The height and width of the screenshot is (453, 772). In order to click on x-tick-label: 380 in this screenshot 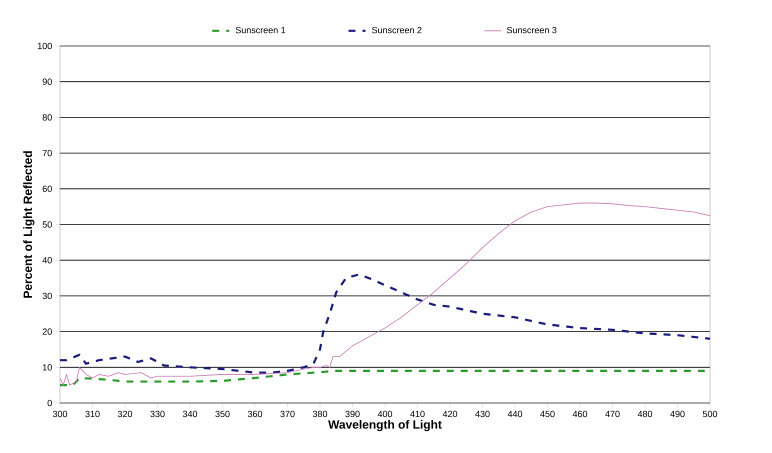, I will do `click(320, 414)`.